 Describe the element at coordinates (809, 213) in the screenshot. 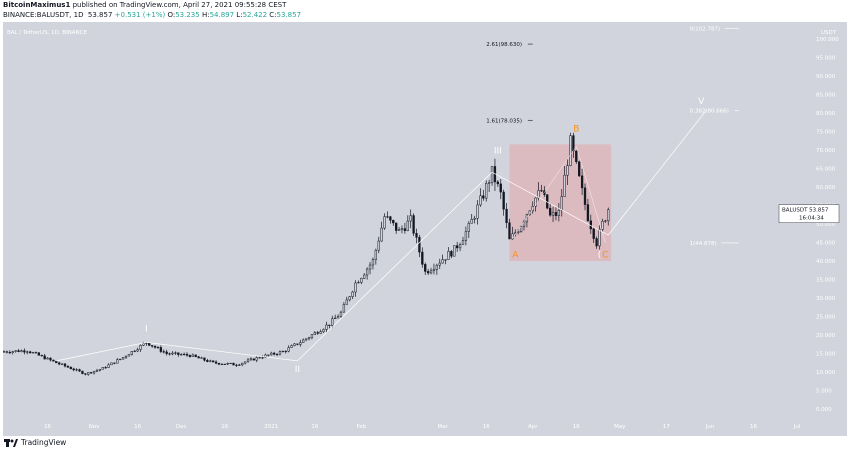

I see `last-price-badge: BALUSDT 53.857 16:04:34` at that location.